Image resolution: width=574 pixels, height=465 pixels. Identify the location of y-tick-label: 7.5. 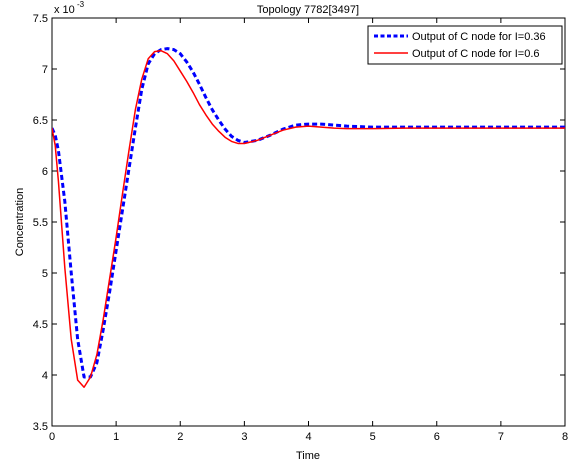
(40, 19).